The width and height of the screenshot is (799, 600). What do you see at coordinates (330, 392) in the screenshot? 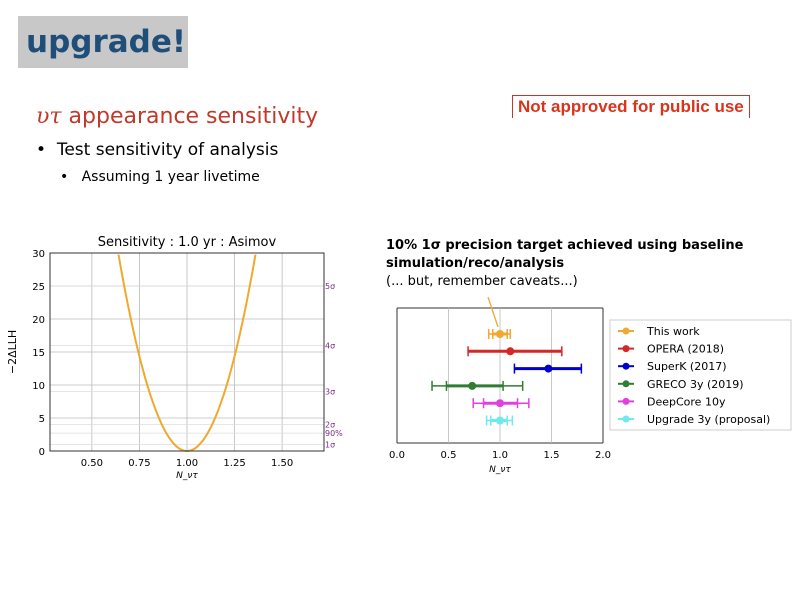
I see `sigma-label: 3σ` at bounding box center [330, 392].